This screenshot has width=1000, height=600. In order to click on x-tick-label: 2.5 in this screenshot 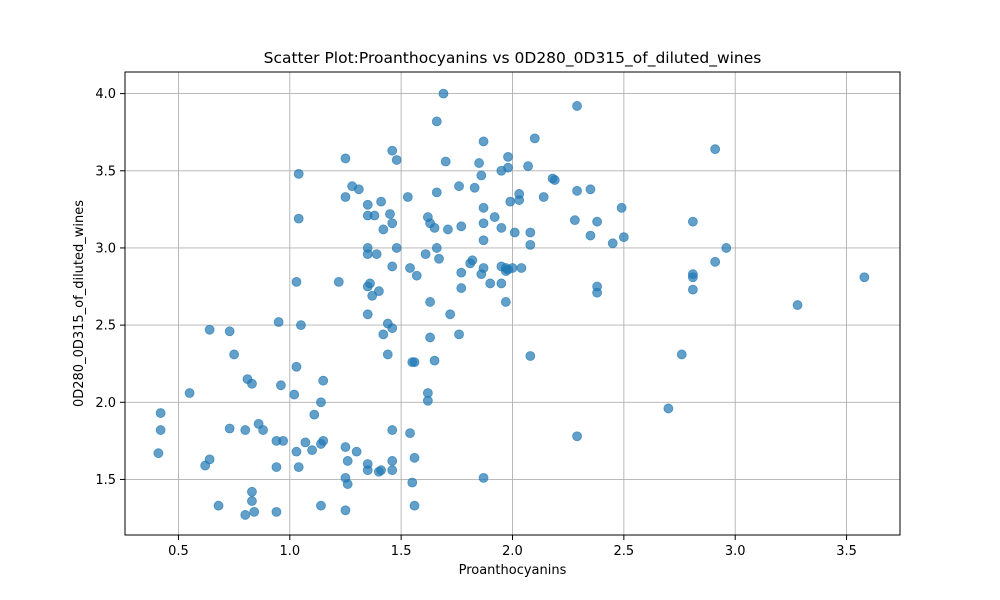, I will do `click(624, 551)`.